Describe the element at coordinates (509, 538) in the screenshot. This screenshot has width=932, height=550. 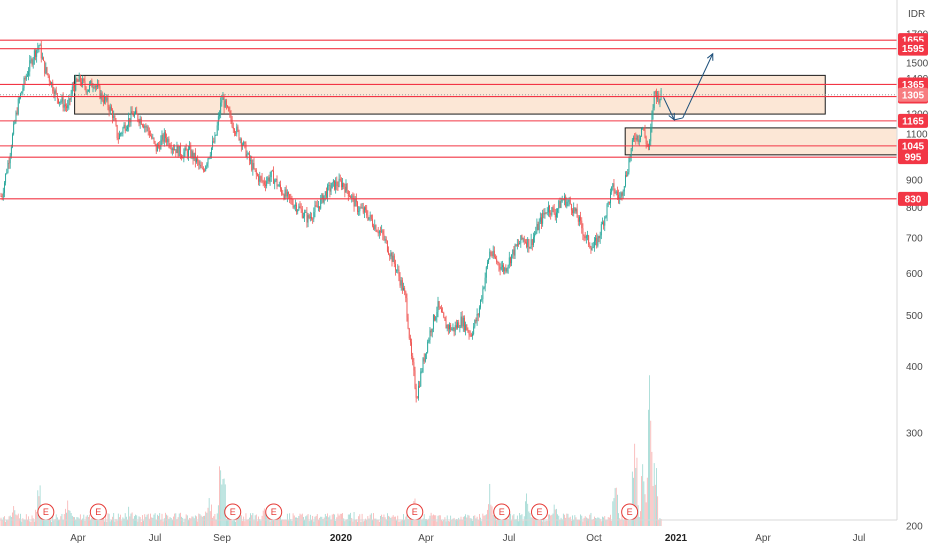
I see `x-tick-label: Jul` at that location.